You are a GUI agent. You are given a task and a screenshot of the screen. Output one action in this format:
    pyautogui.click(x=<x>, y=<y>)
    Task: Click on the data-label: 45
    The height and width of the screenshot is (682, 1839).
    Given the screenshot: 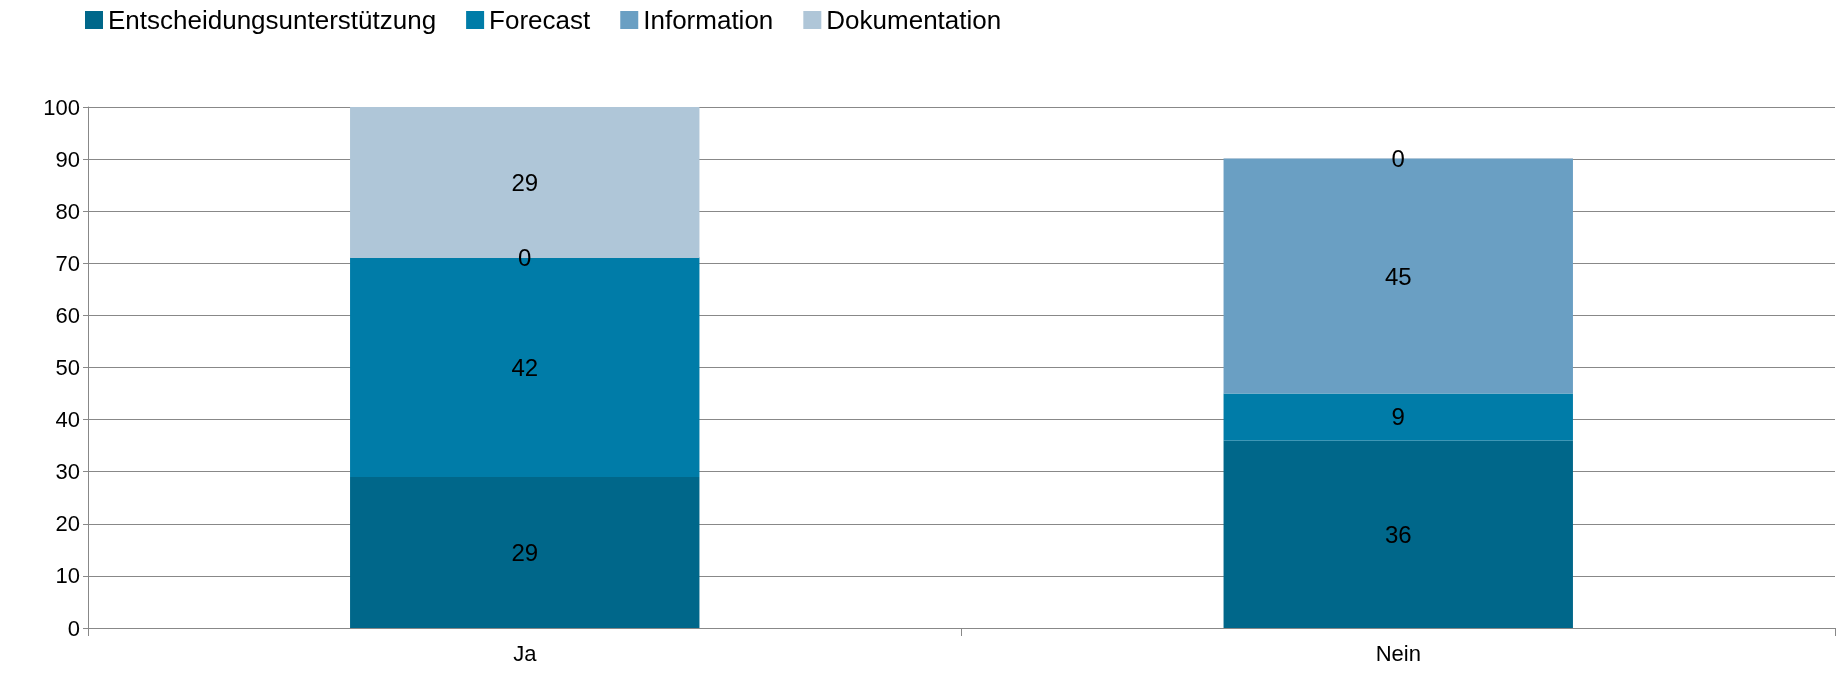 What is the action you would take?
    pyautogui.click(x=1398, y=276)
    